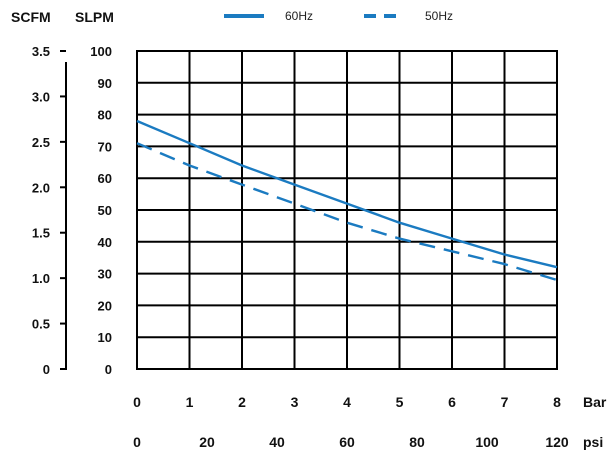 The height and width of the screenshot is (450, 616). I want to click on bar-tick-label: 2, so click(242, 402).